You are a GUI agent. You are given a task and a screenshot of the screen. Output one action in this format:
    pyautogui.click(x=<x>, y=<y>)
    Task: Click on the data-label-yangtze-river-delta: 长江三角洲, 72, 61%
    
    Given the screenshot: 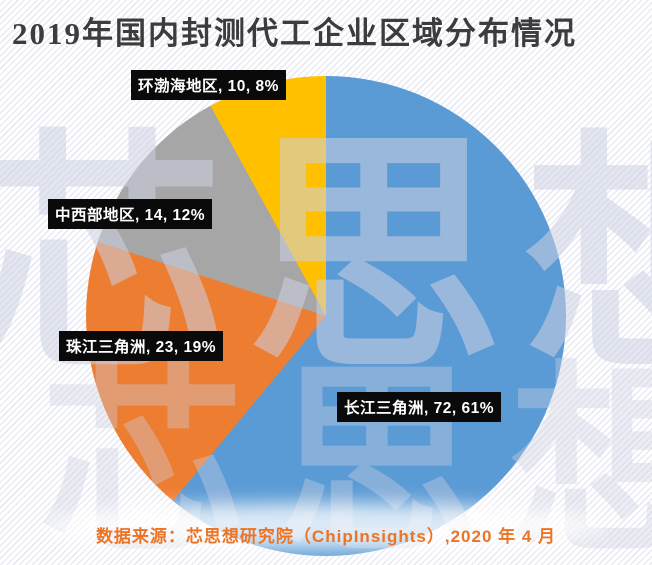 What is the action you would take?
    pyautogui.click(x=419, y=407)
    